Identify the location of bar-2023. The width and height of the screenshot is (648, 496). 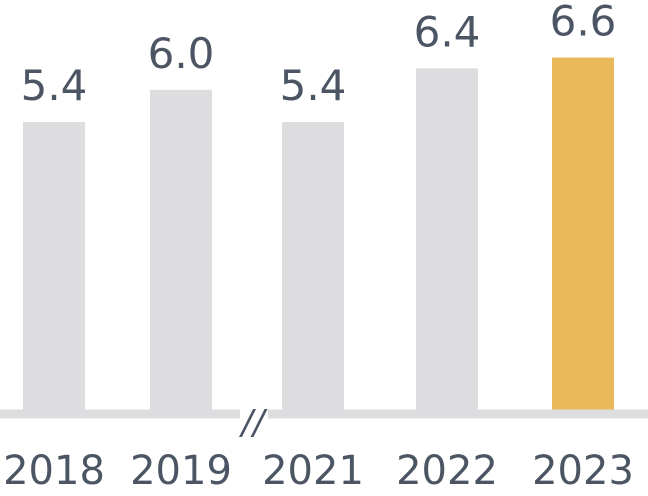
(583, 235).